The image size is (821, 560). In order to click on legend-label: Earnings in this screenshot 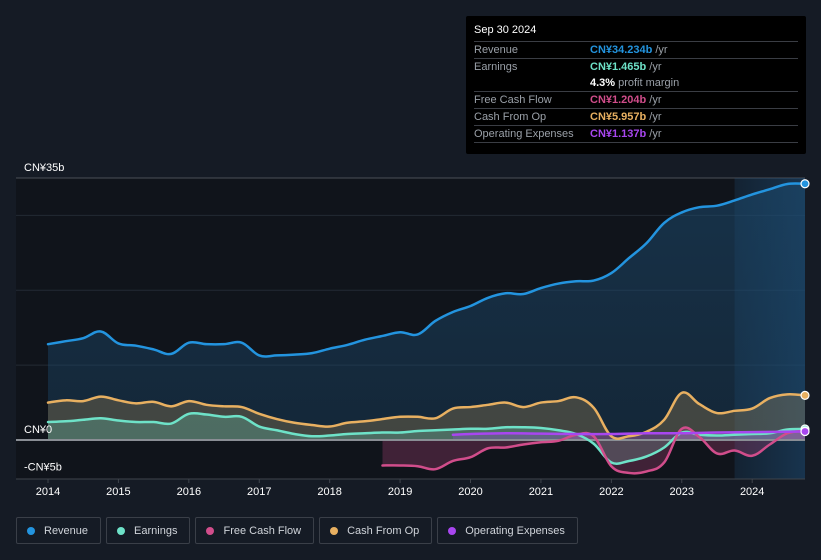, I will do `click(156, 530)`.